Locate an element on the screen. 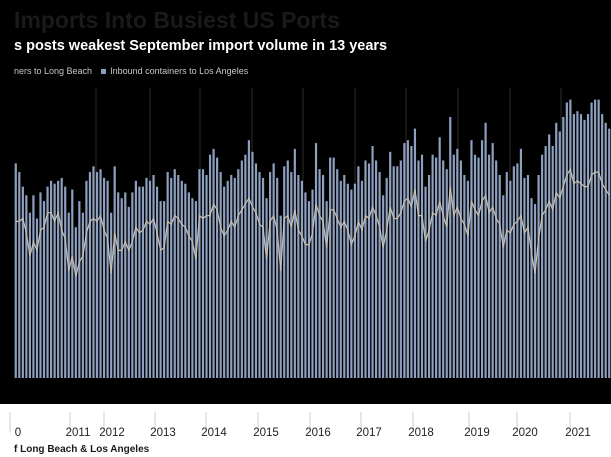 Image resolution: width=611 pixels, height=457 pixels. legend-label-los-angeles: Inbound containers to Los Angeles is located at coordinates (179, 71).